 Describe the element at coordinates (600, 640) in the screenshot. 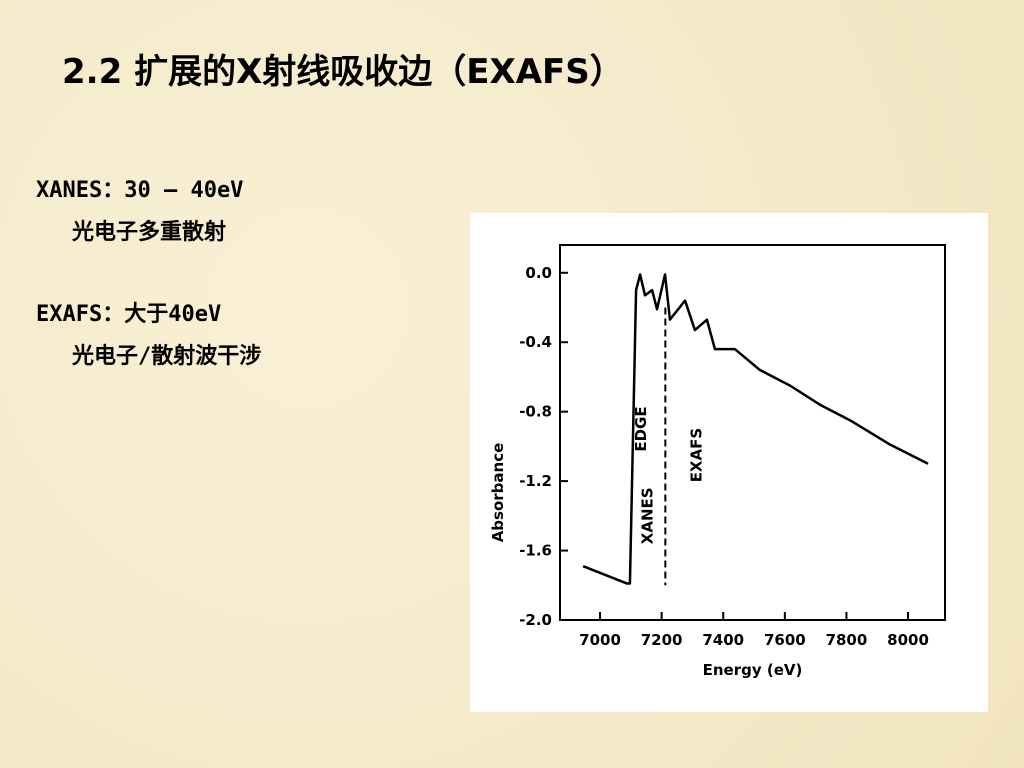

I see `x-tick-label: 7000` at that location.